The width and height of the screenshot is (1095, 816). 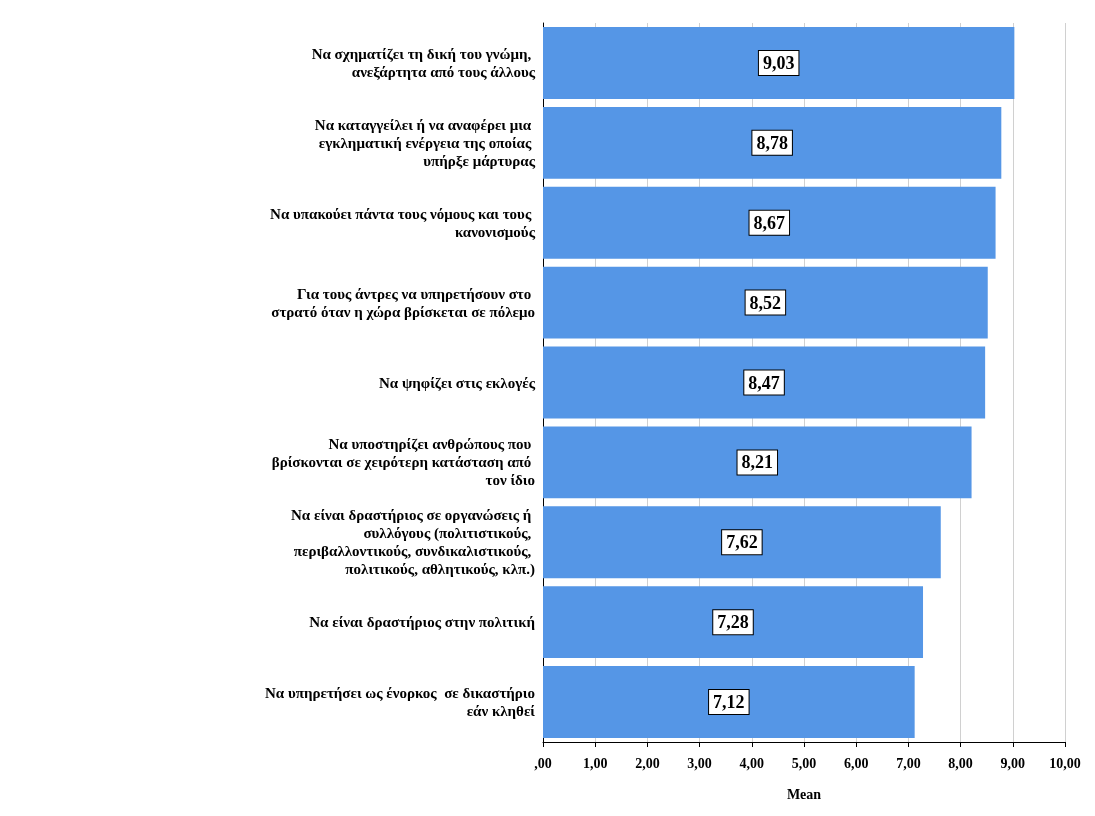 I want to click on y-tick-label: Να σχηματίζει τη δική του γνώμη, ανεξάρτητα από τους άλλους, so click(x=423, y=62).